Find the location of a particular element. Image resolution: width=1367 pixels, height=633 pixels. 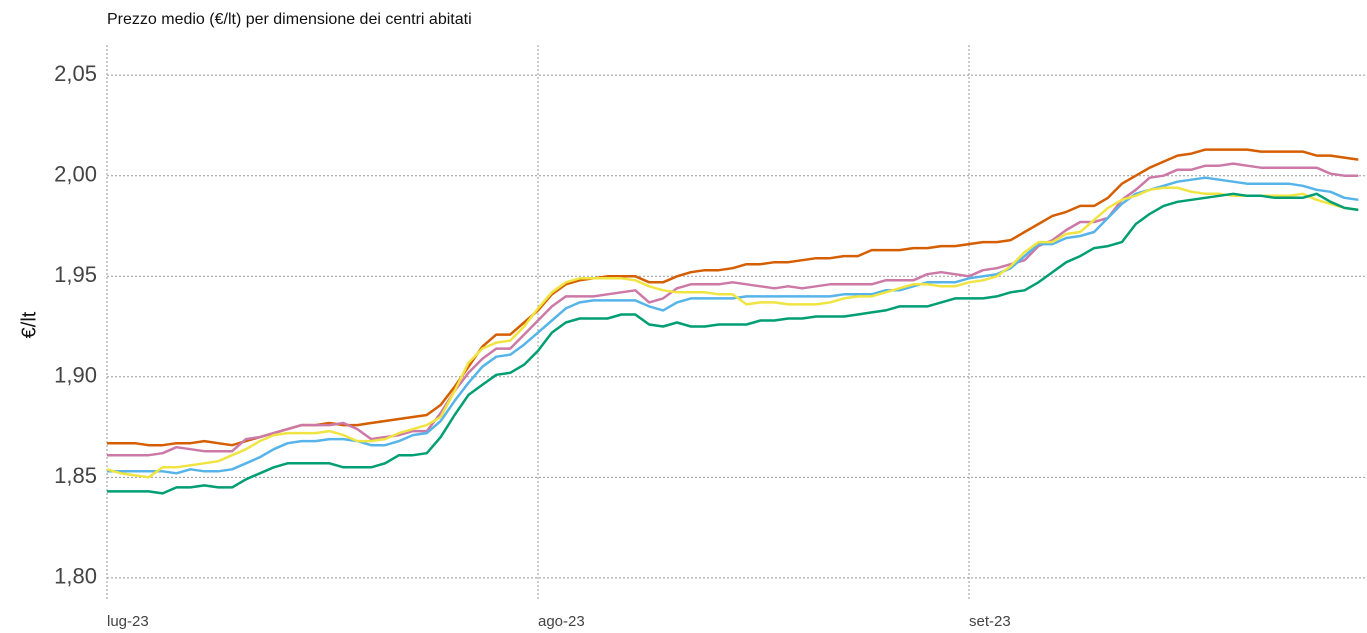

x-tick-label: ago-23 is located at coordinates (561, 621).